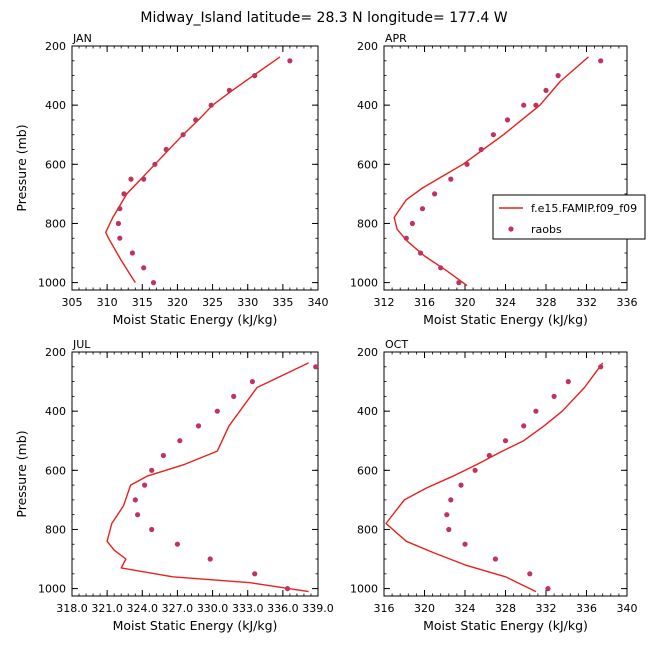 Image resolution: width=648 pixels, height=648 pixels. I want to click on panel-label-jan: JAN, so click(82, 38).